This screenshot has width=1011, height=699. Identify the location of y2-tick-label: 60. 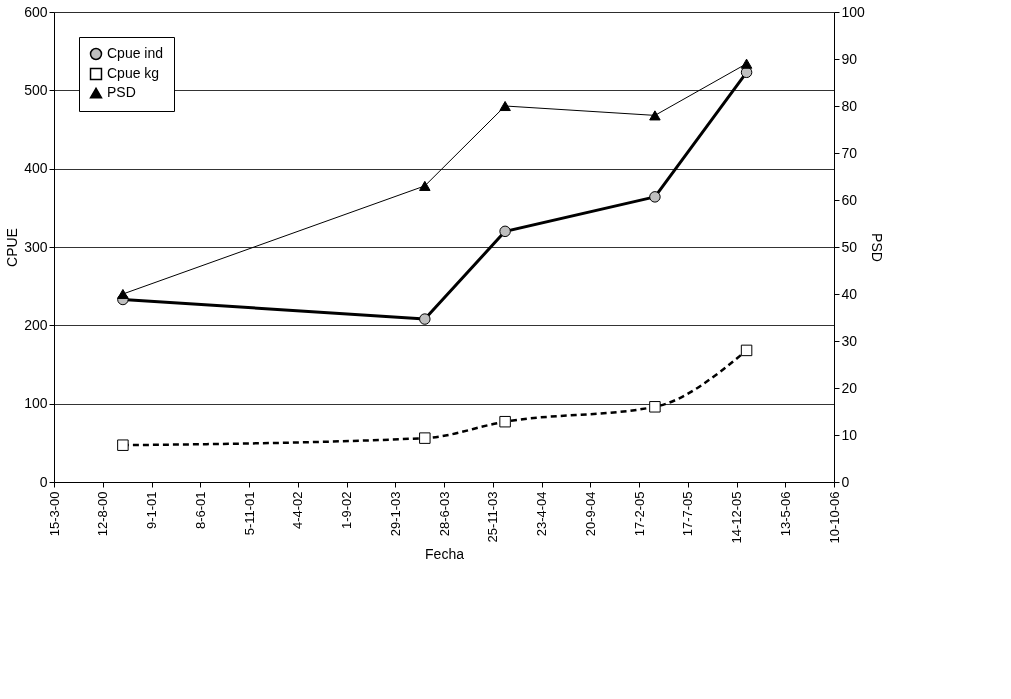
(849, 199).